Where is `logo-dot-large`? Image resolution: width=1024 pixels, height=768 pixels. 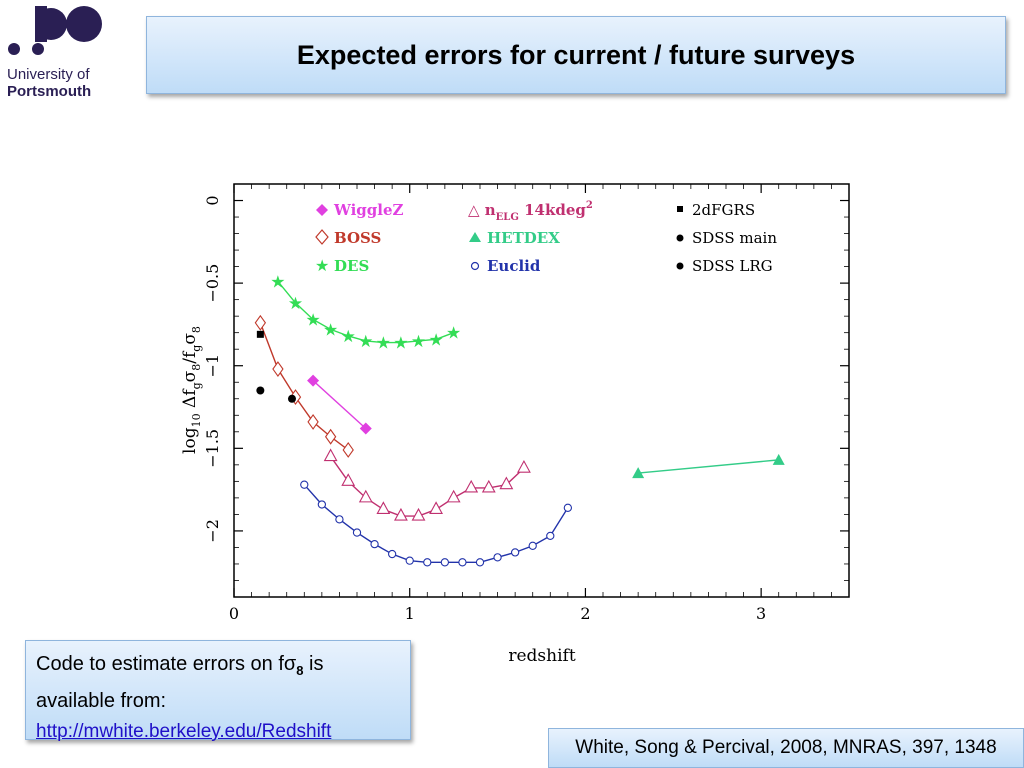 logo-dot-large is located at coordinates (84, 24).